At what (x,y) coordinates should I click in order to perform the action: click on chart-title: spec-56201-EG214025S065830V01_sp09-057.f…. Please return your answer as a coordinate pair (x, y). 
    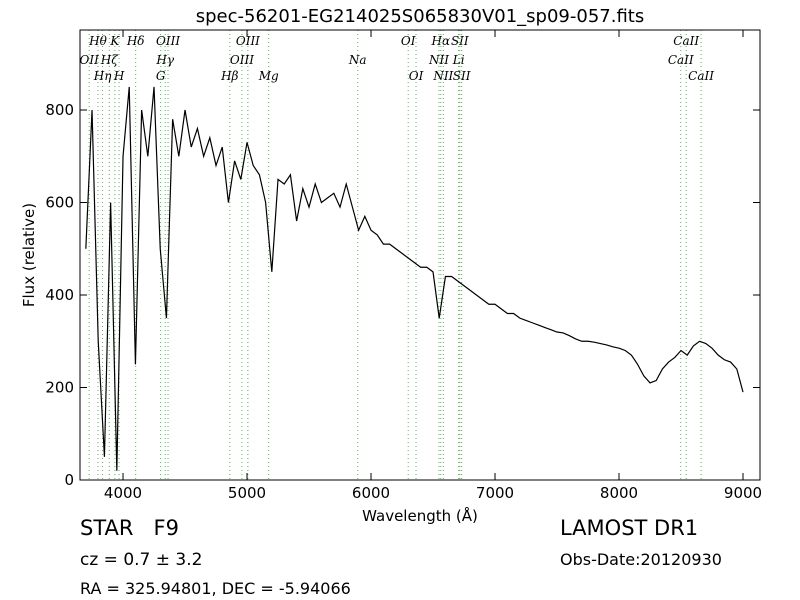
    Looking at the image, I should click on (420, 16).